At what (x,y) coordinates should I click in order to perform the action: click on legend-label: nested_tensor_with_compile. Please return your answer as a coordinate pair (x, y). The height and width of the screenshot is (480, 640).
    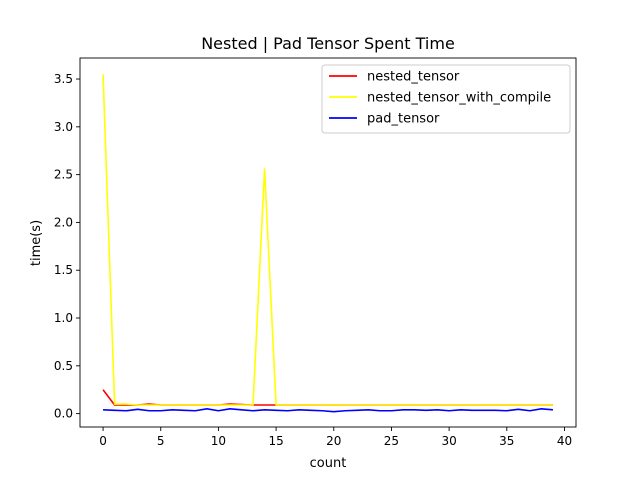
    Looking at the image, I should click on (459, 98).